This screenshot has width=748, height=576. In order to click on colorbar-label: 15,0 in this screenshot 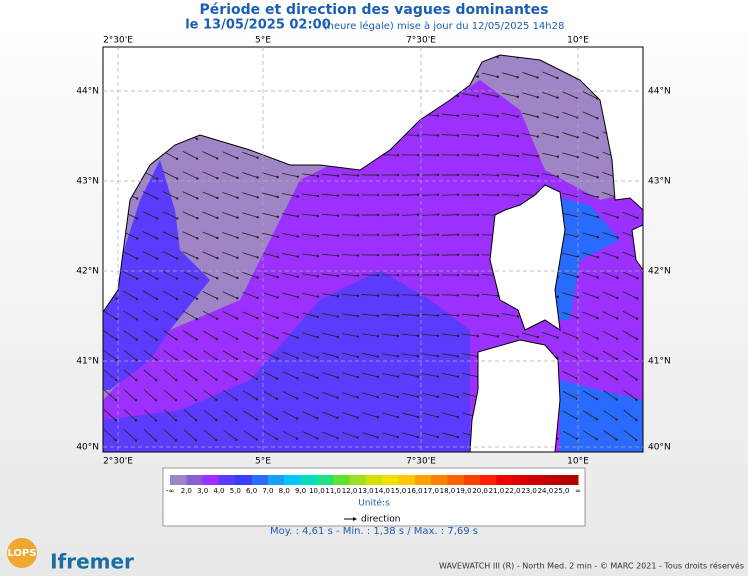, I will do `click(399, 491)`.